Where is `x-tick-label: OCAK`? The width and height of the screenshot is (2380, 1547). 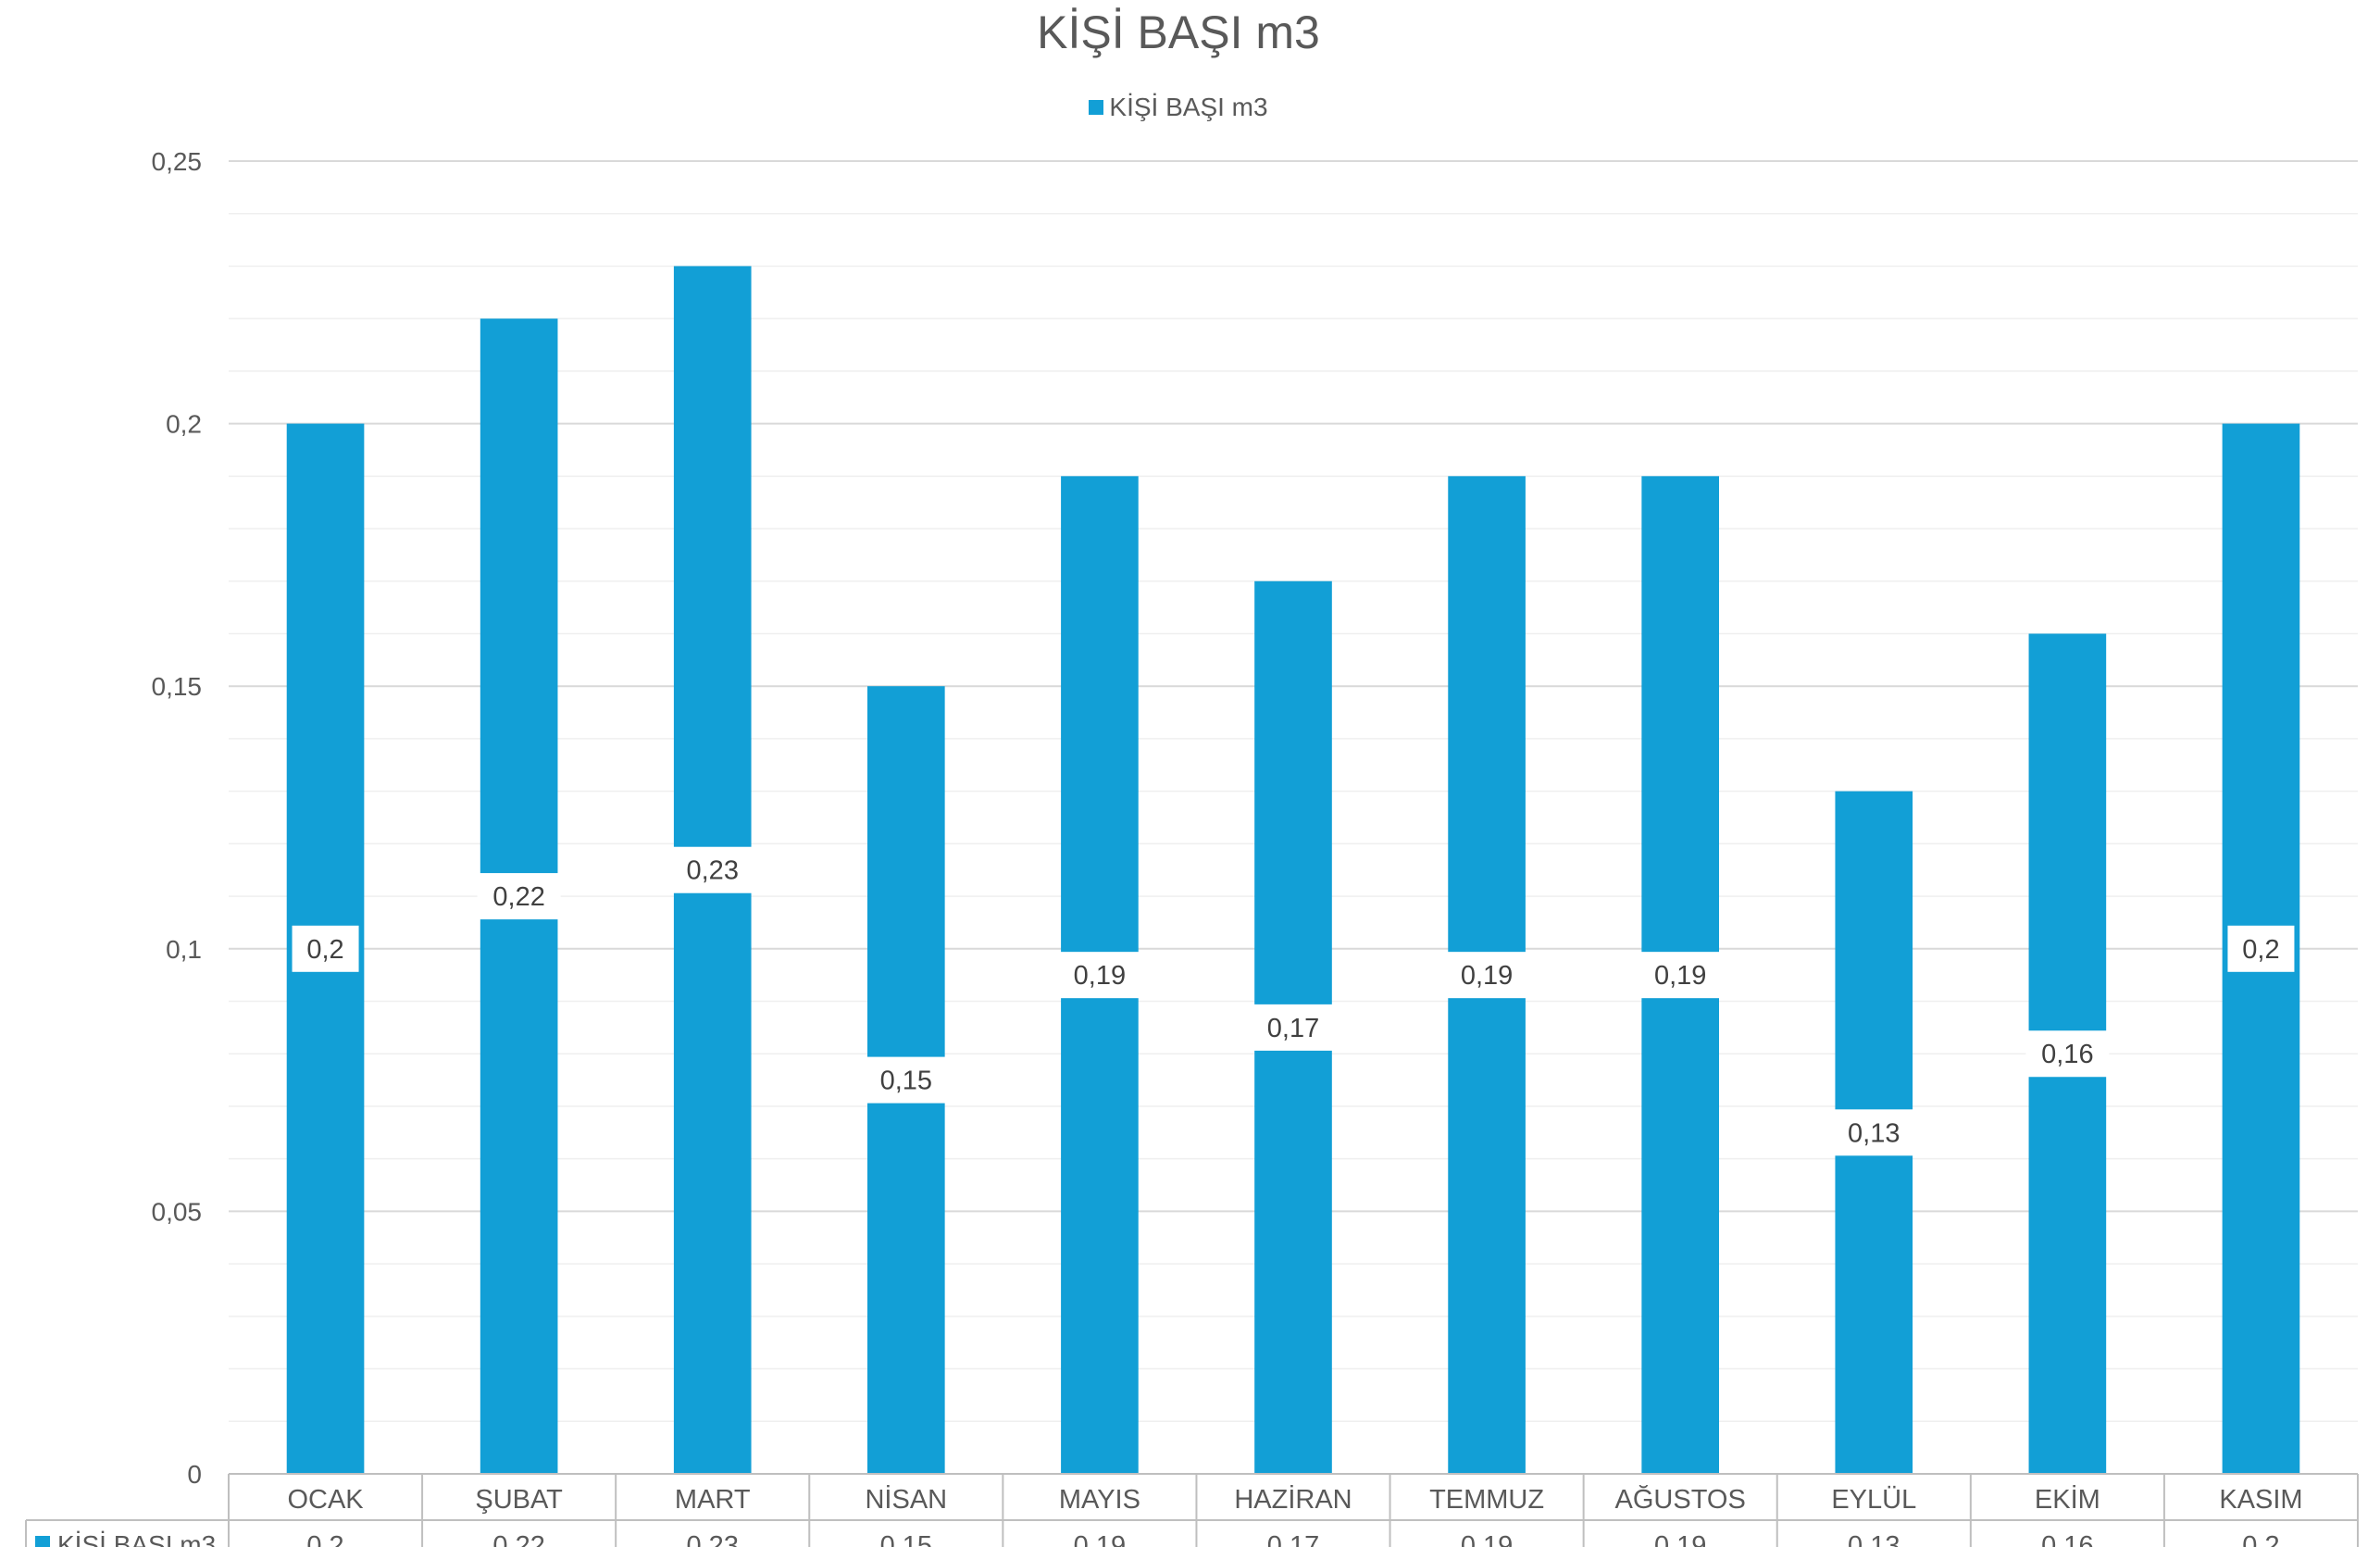
x-tick-label: OCAK is located at coordinates (325, 1500).